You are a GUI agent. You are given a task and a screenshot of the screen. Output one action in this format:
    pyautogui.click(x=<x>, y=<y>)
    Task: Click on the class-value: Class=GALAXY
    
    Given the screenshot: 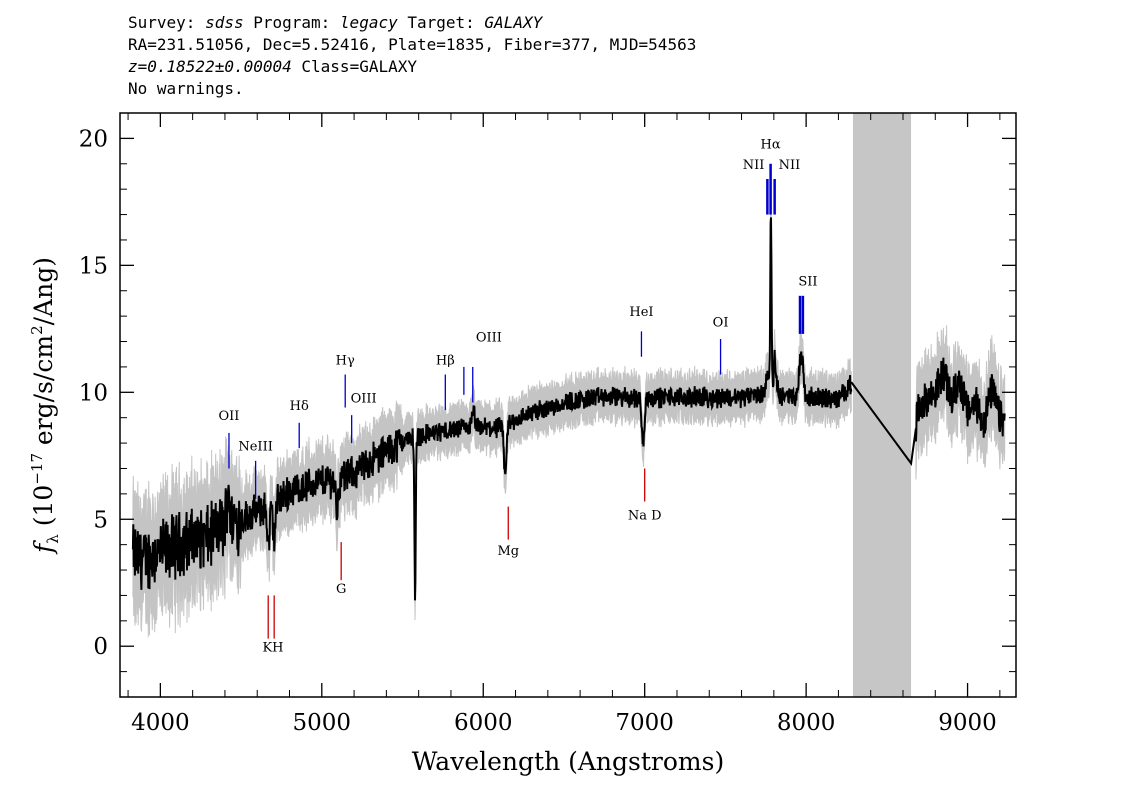 What is the action you would take?
    pyautogui.click(x=354, y=66)
    